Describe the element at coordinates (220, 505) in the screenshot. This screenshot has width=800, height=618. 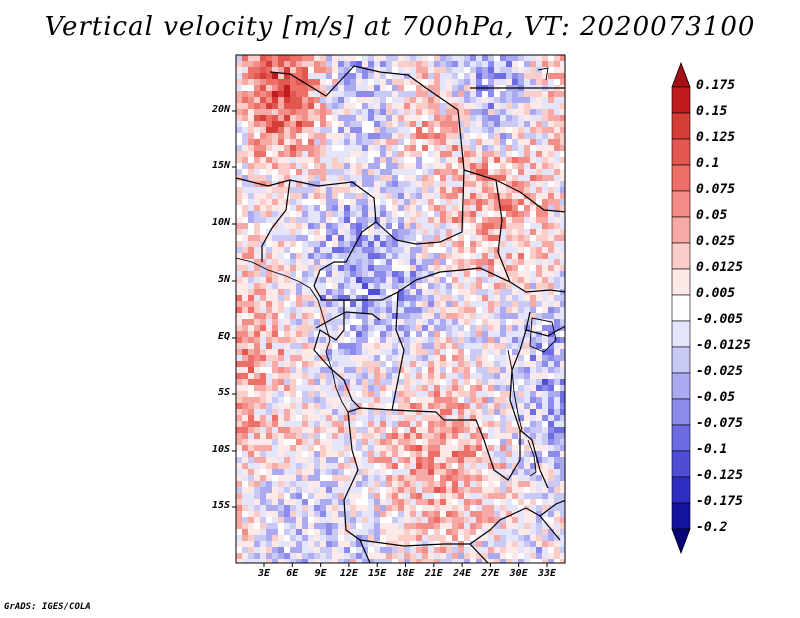
I see `lat-label: 15S` at that location.